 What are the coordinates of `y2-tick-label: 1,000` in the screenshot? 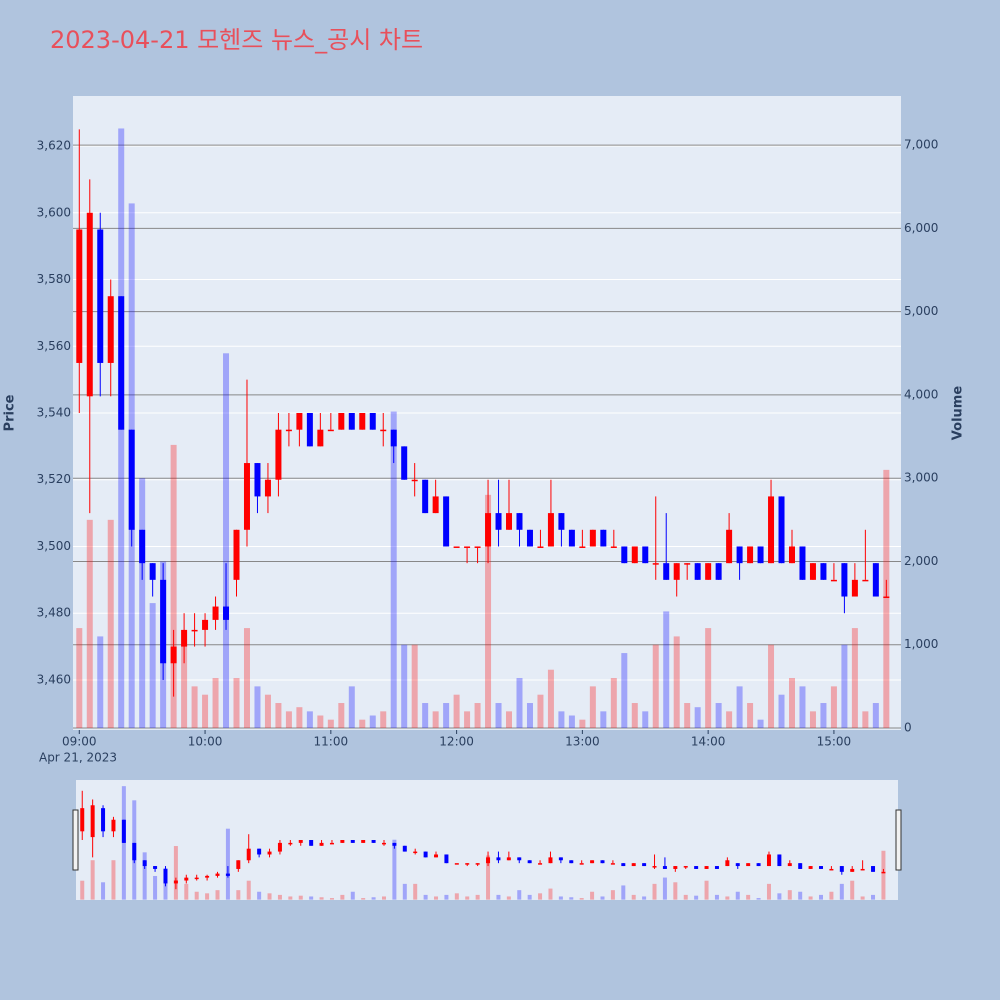 It's located at (921, 644).